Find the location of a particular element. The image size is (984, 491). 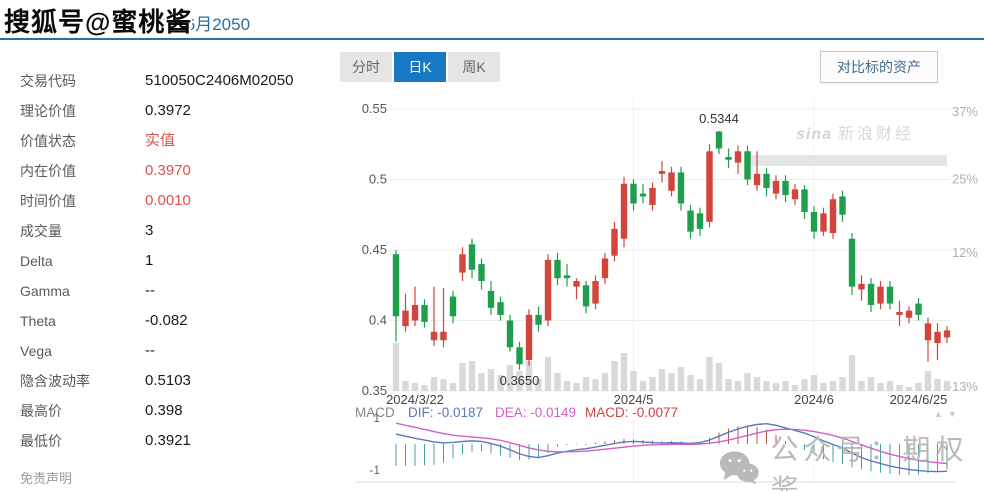

info-row-label: 内在价值 is located at coordinates (48, 171).